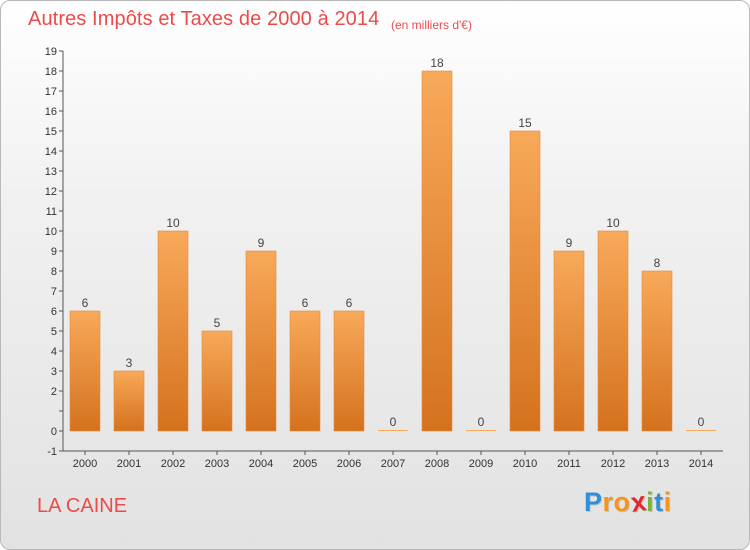  Describe the element at coordinates (638, 502) in the screenshot. I see `logo-letter: x` at that location.